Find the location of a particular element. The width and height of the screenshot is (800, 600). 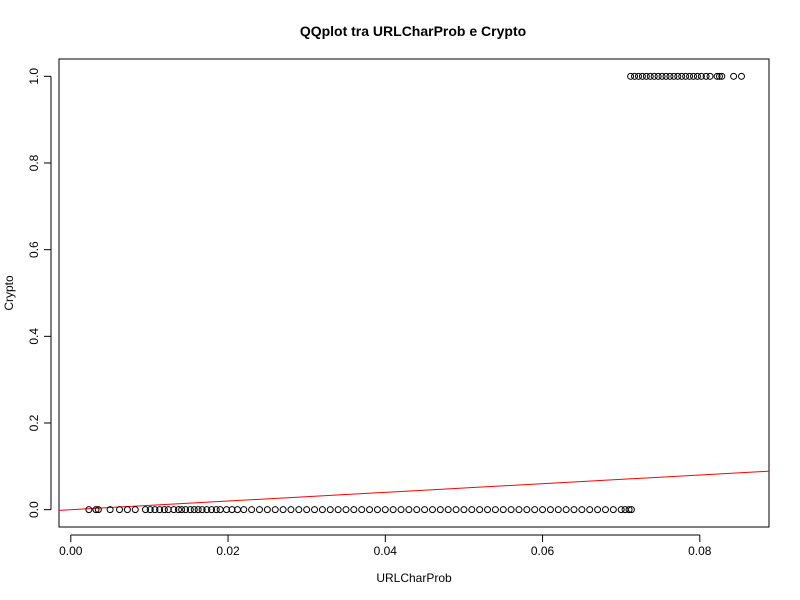

x-tick-label: 0.08 is located at coordinates (700, 551).